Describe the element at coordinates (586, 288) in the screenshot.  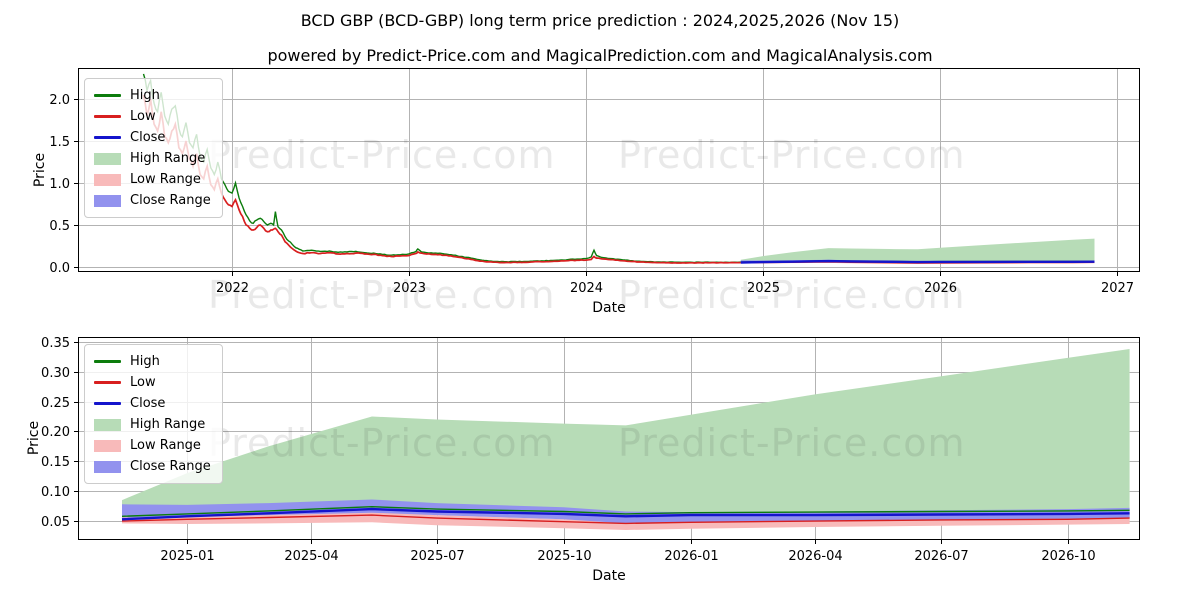
I see `x-tick-label: 2024` at that location.